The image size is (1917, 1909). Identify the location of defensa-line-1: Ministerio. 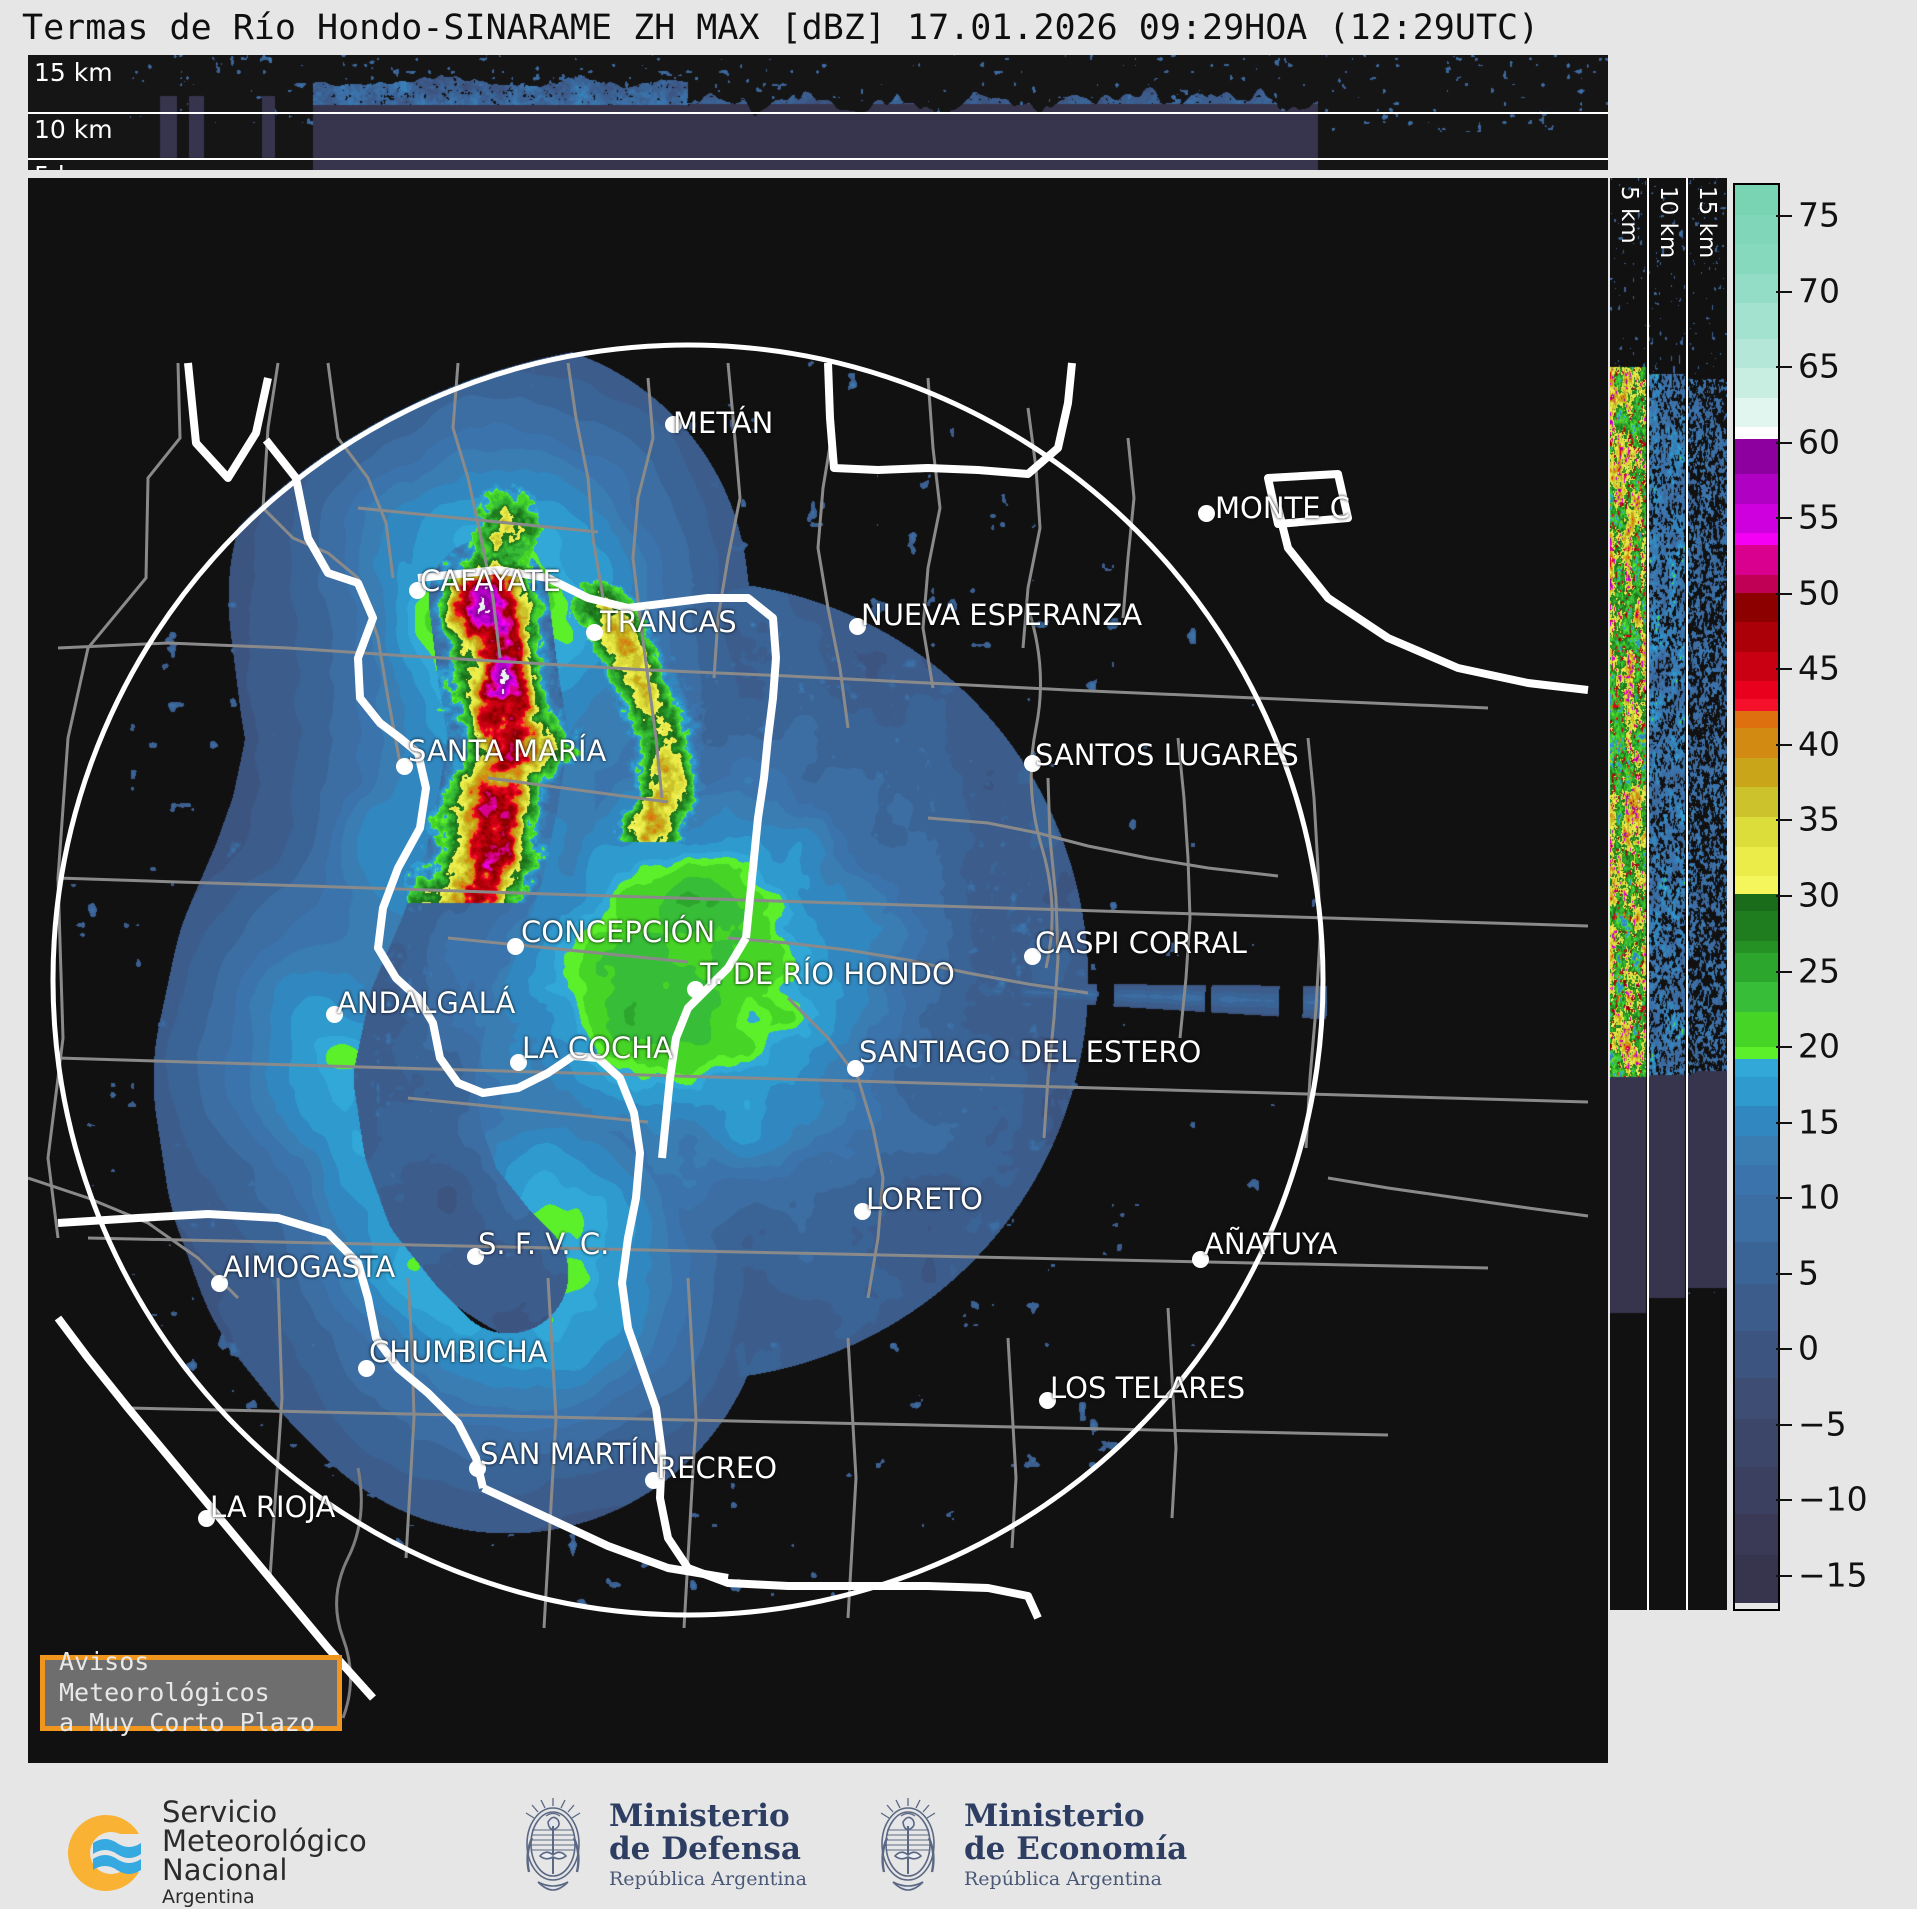
(699, 1816).